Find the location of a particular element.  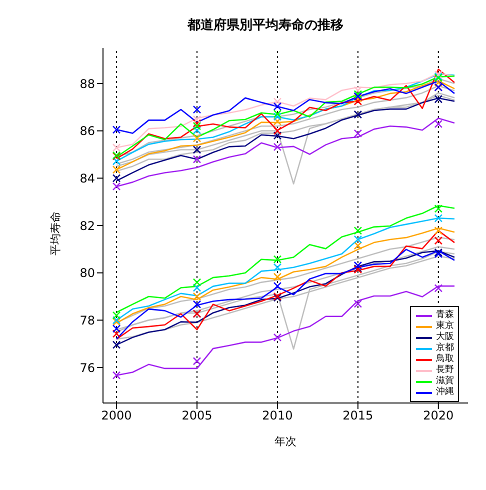

legend-label: 長野 is located at coordinates (445, 370).